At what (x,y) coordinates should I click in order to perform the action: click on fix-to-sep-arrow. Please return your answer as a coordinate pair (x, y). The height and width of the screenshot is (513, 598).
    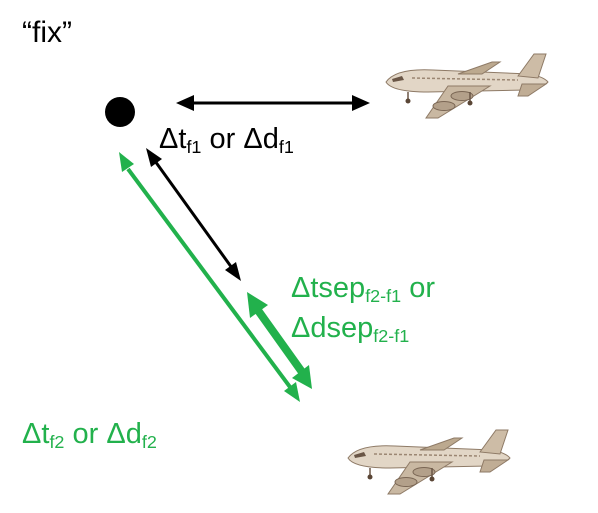
    Looking at the image, I should click on (193, 214).